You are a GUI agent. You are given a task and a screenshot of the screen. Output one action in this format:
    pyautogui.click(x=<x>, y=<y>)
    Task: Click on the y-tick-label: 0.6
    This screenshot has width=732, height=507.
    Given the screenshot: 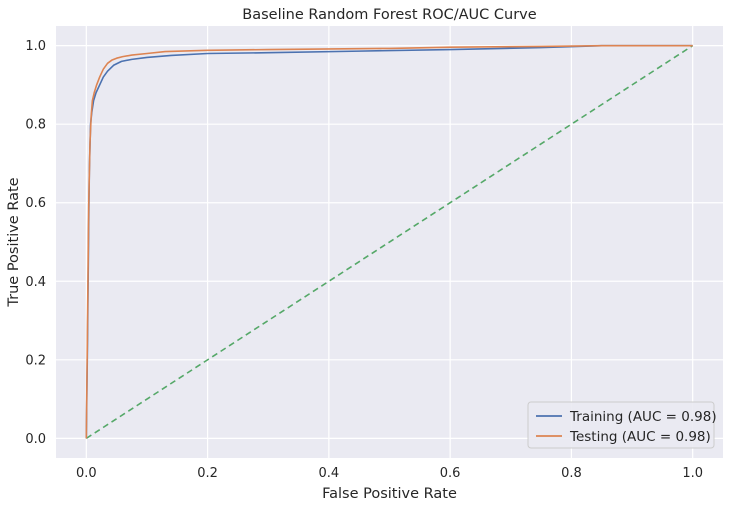 What is the action you would take?
    pyautogui.click(x=35, y=203)
    